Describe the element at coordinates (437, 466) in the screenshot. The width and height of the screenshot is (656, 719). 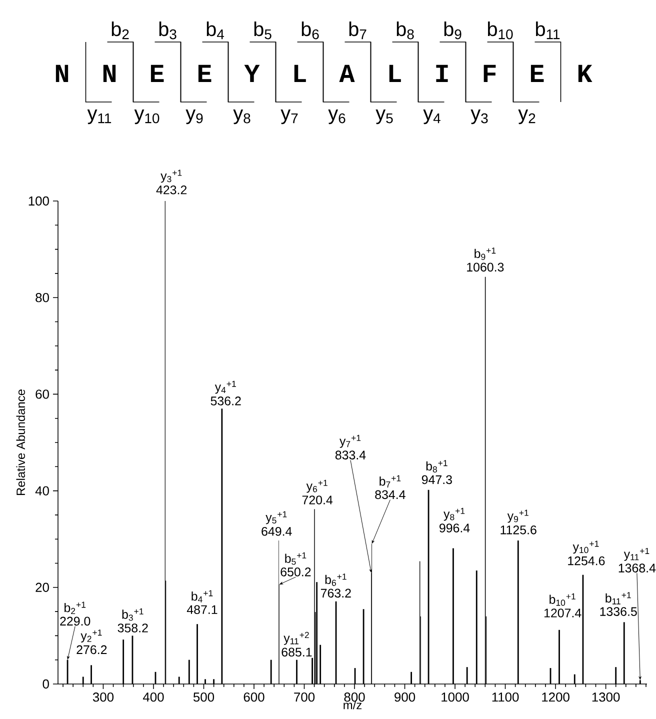
I see `annotation: b$_{8}$+1` at that location.